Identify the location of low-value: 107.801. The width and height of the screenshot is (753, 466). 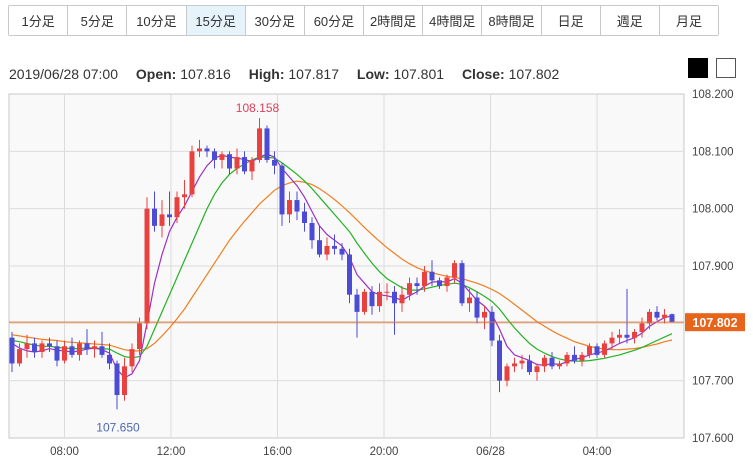
(419, 74).